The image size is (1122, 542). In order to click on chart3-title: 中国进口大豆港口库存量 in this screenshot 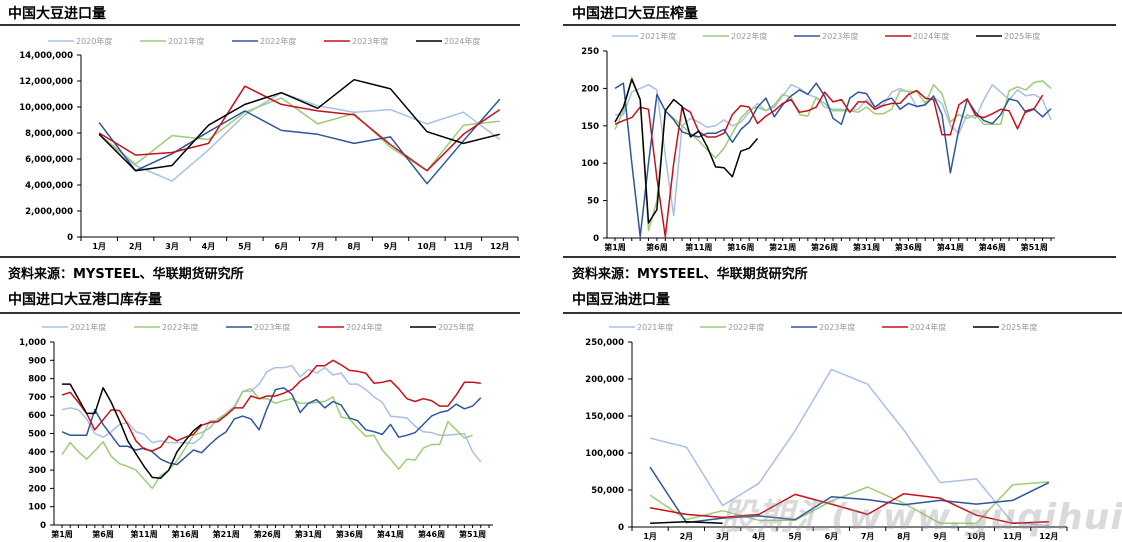, I will do `click(85, 300)`.